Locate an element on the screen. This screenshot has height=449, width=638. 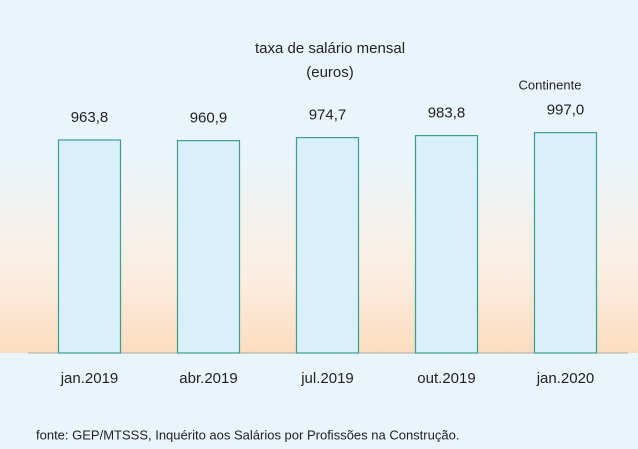
data-label: 997,0 is located at coordinates (566, 110).